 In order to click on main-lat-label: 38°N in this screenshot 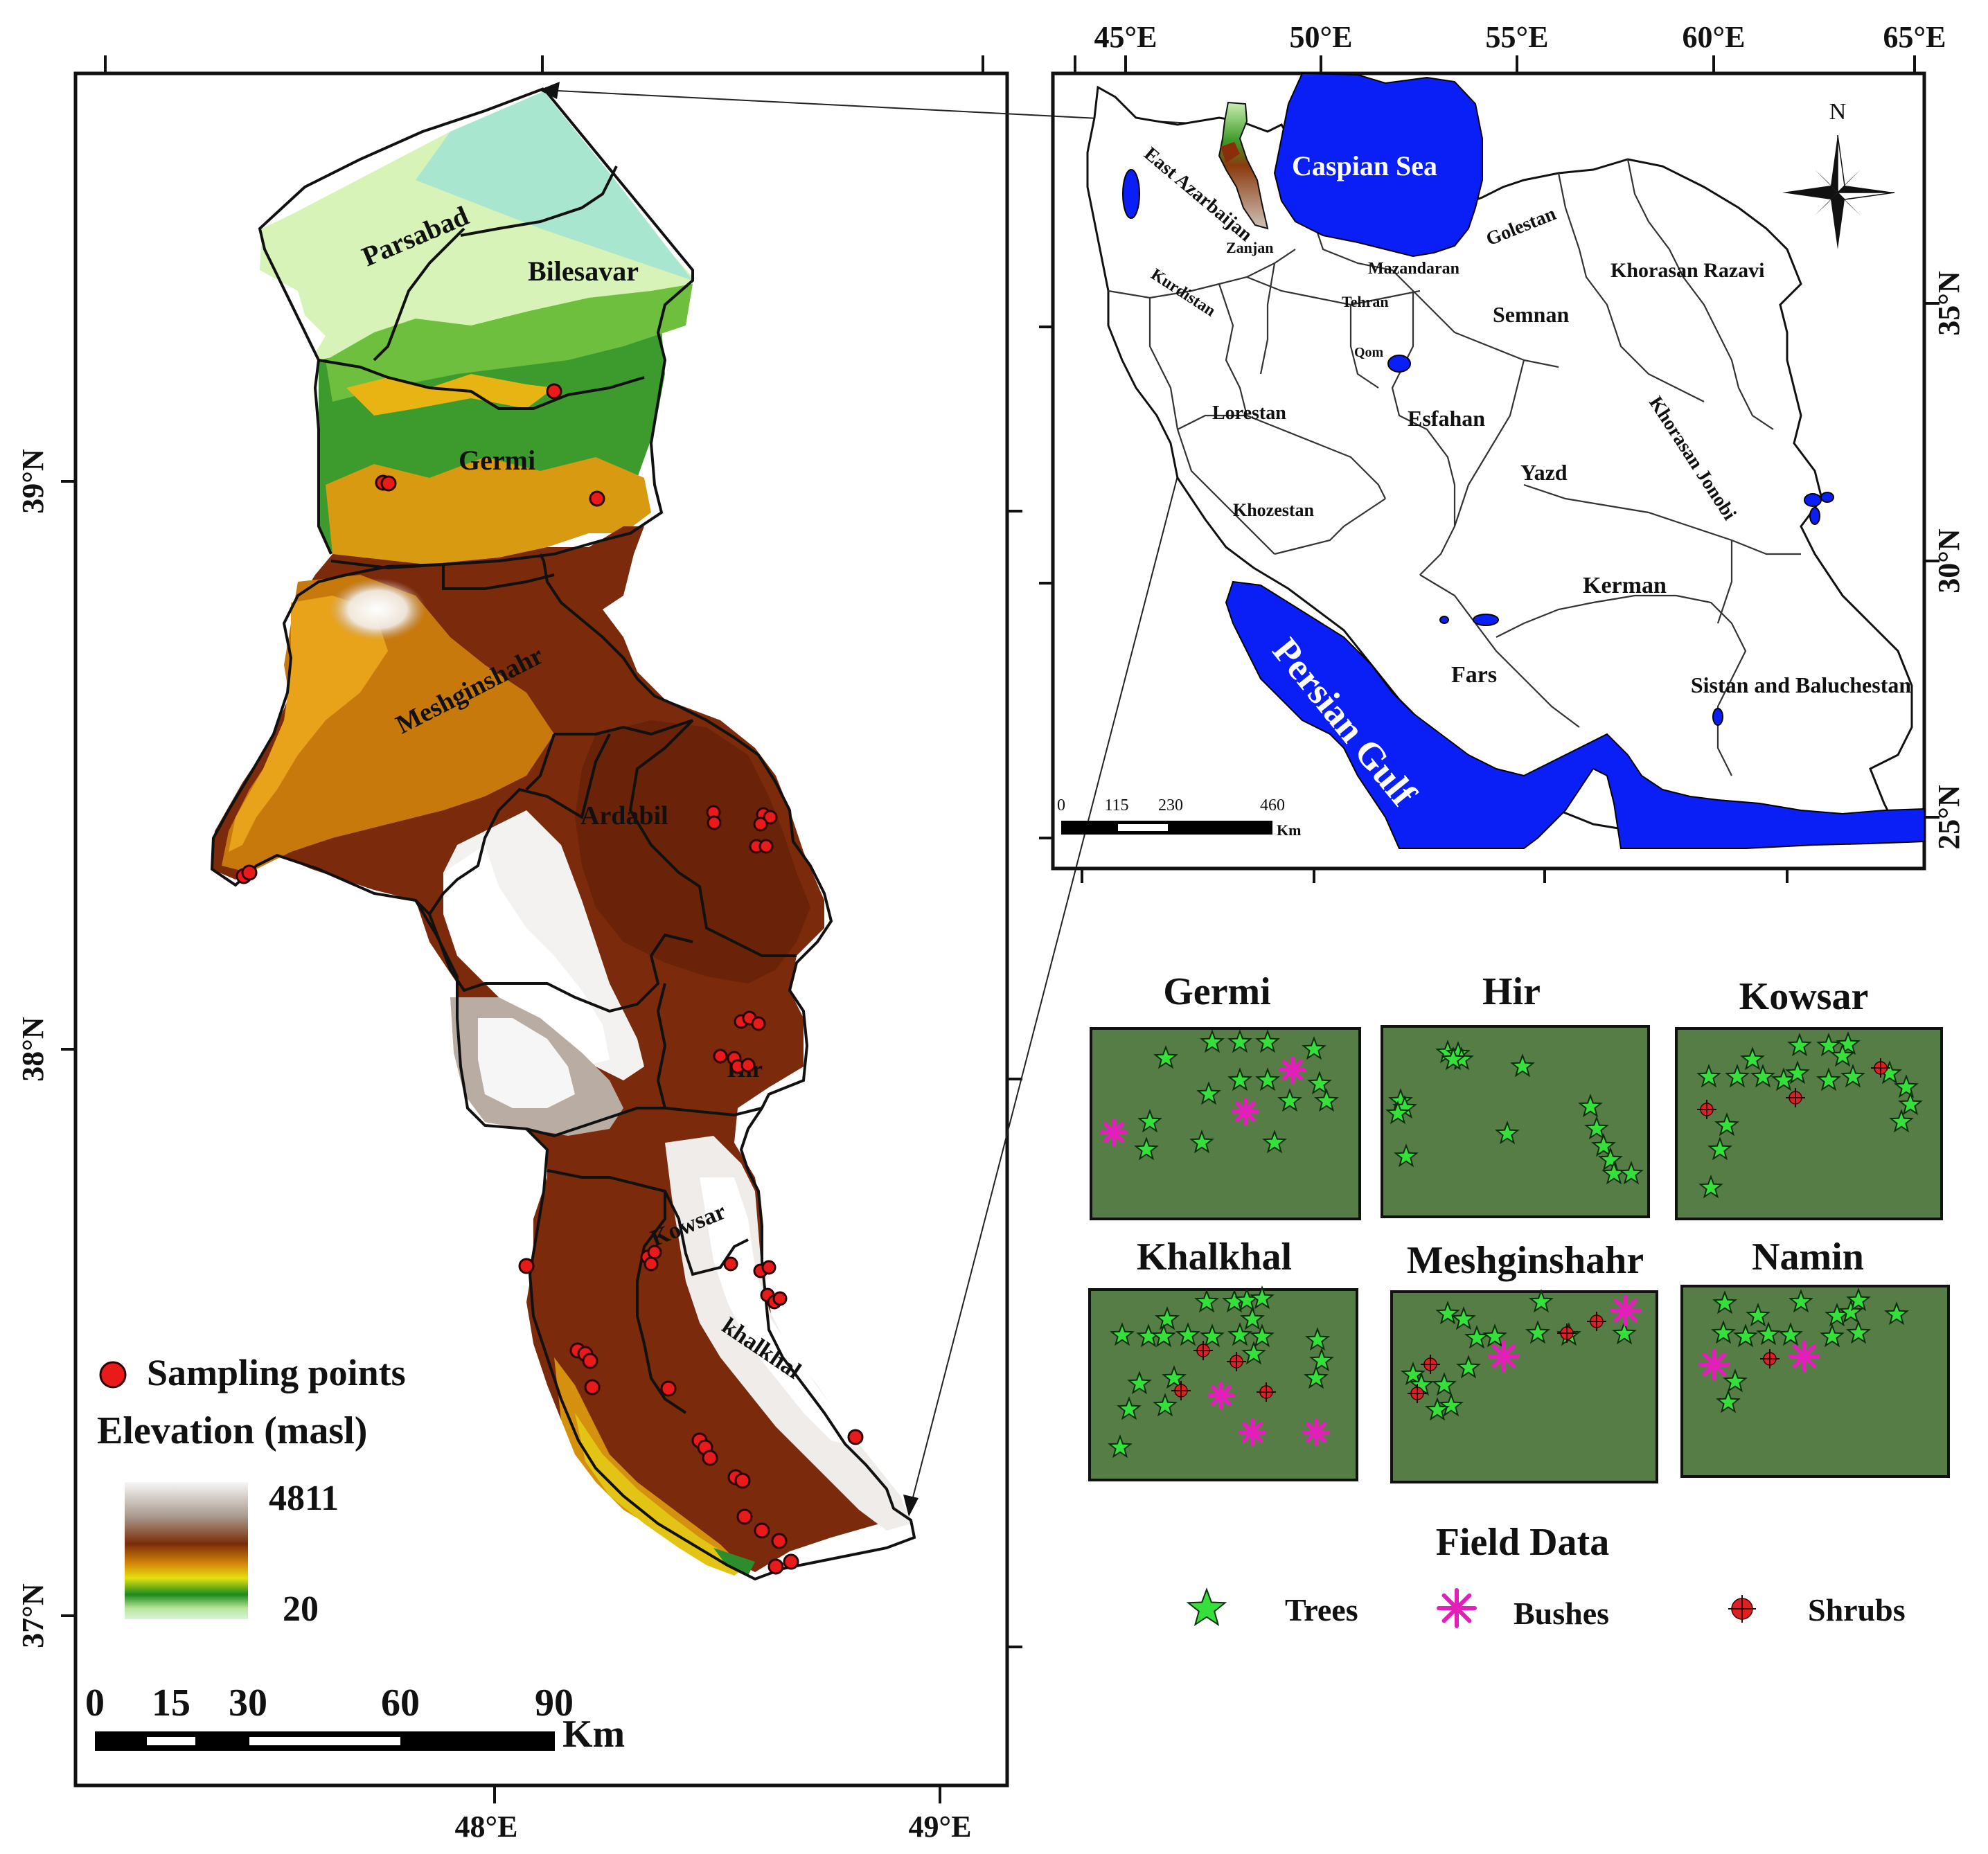, I will do `click(33, 1049)`.